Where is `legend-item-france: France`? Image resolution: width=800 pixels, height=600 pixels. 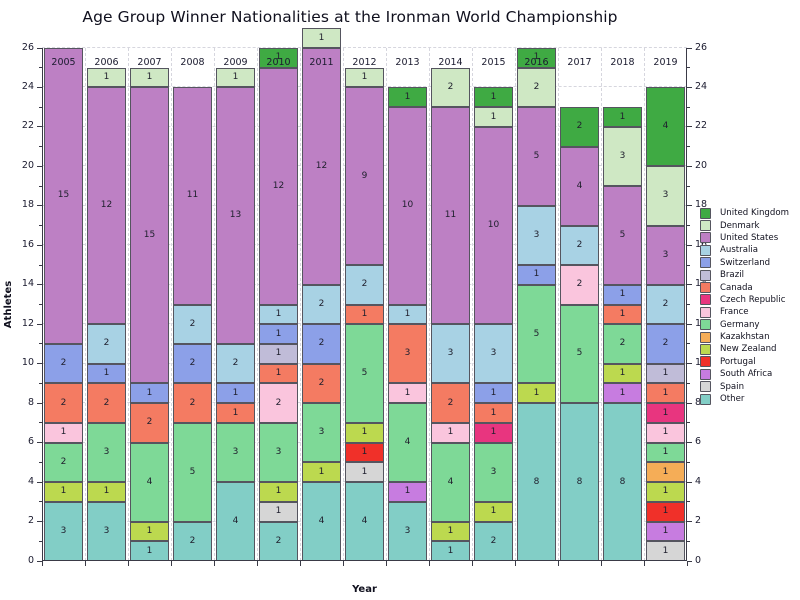
legend-item-france: France is located at coordinates (750, 312).